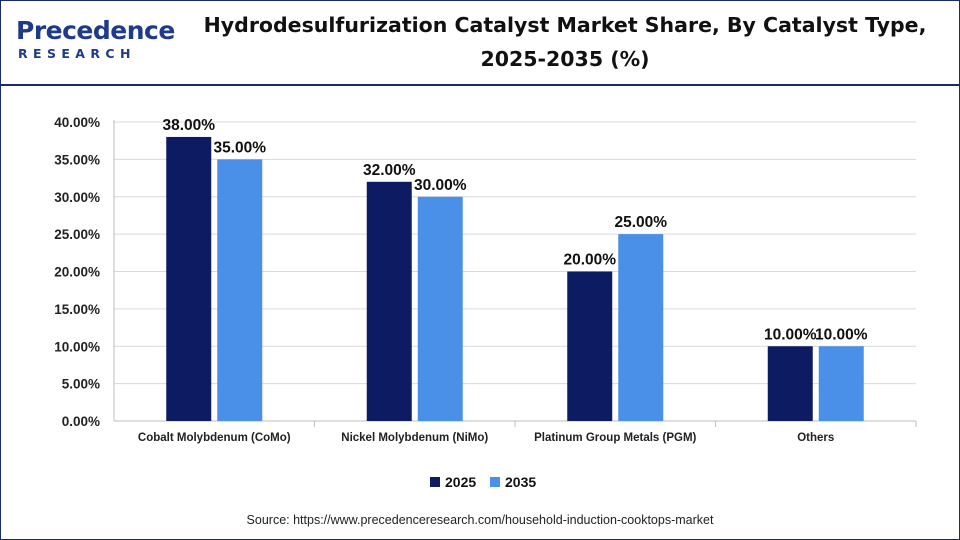  Describe the element at coordinates (389, 170) in the screenshot. I see `data-label: 32.00%` at that location.